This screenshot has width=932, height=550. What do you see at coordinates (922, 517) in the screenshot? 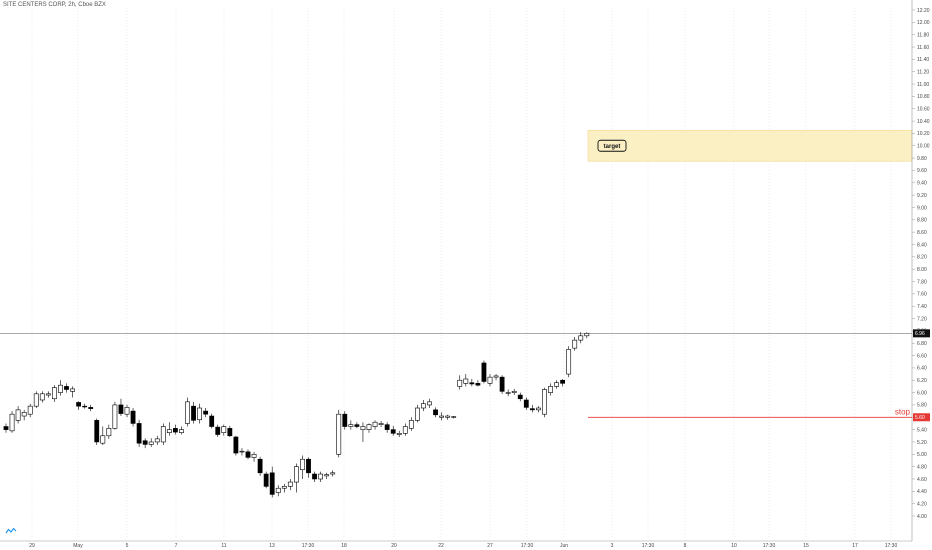
I see `y-tick-label: 4.00` at bounding box center [922, 517].